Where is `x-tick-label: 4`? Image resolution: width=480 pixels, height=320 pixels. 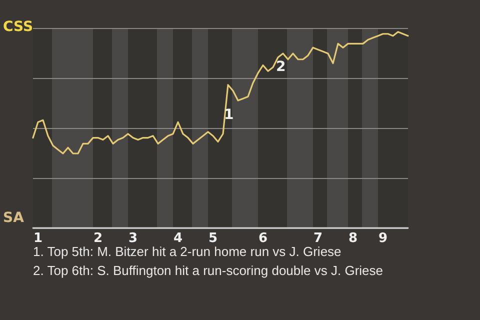 x-tick-label: 4 is located at coordinates (178, 238).